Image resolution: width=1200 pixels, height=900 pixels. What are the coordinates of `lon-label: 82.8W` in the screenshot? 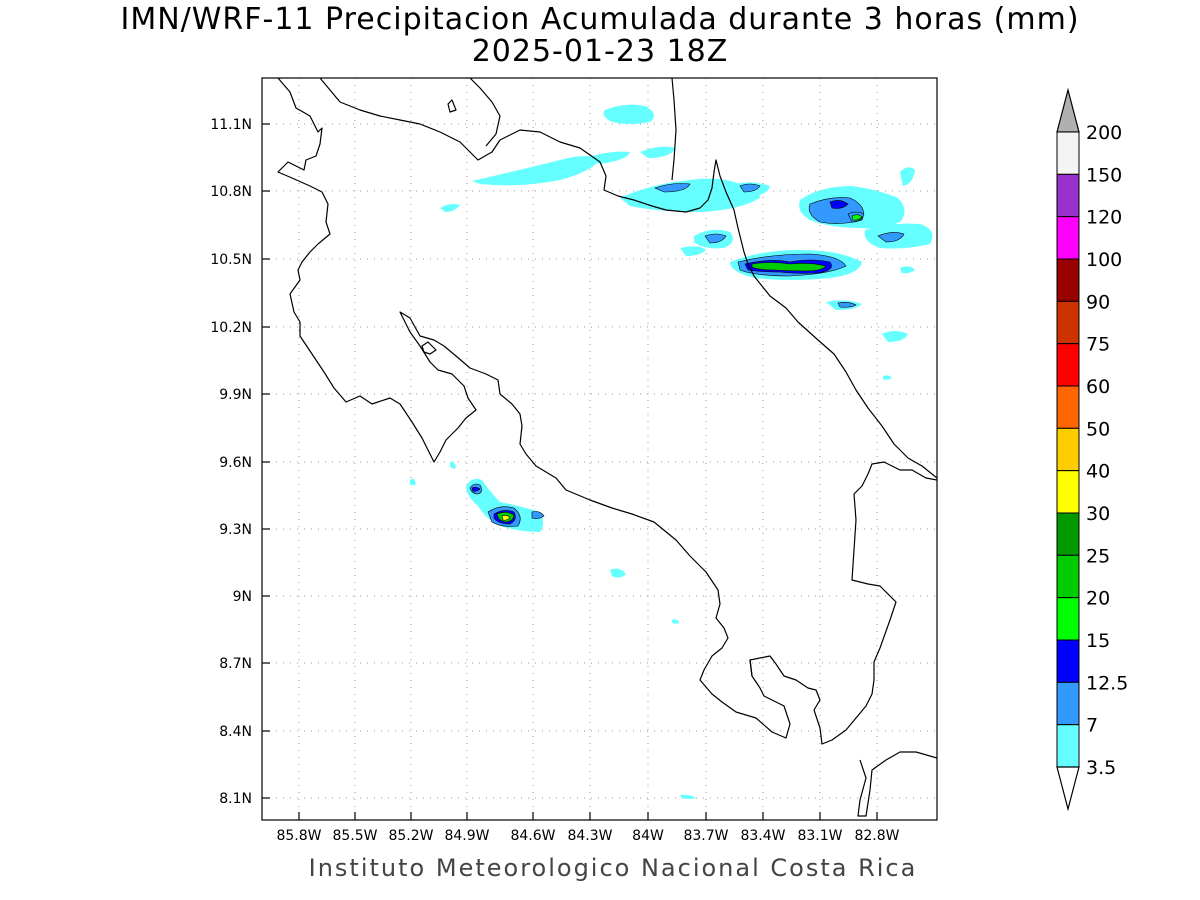 It's located at (876, 836).